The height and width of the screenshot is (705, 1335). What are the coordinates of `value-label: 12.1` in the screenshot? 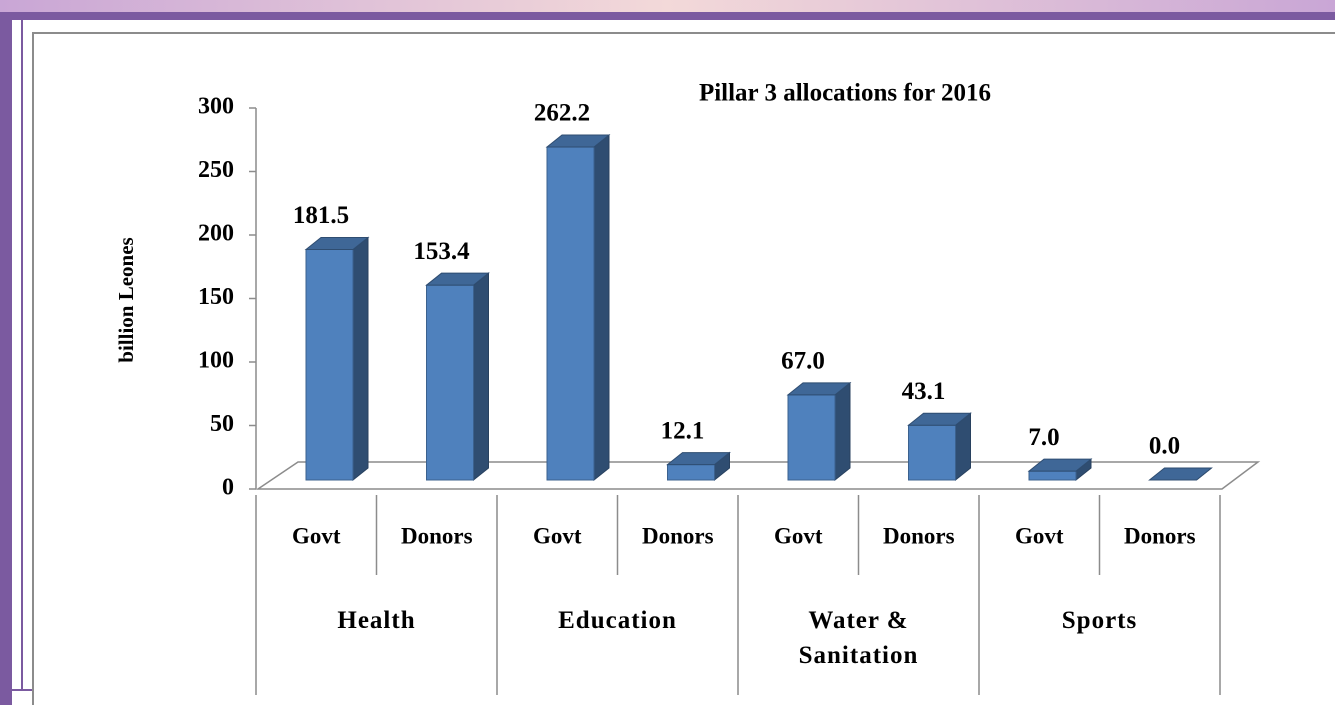 It's located at (683, 430).